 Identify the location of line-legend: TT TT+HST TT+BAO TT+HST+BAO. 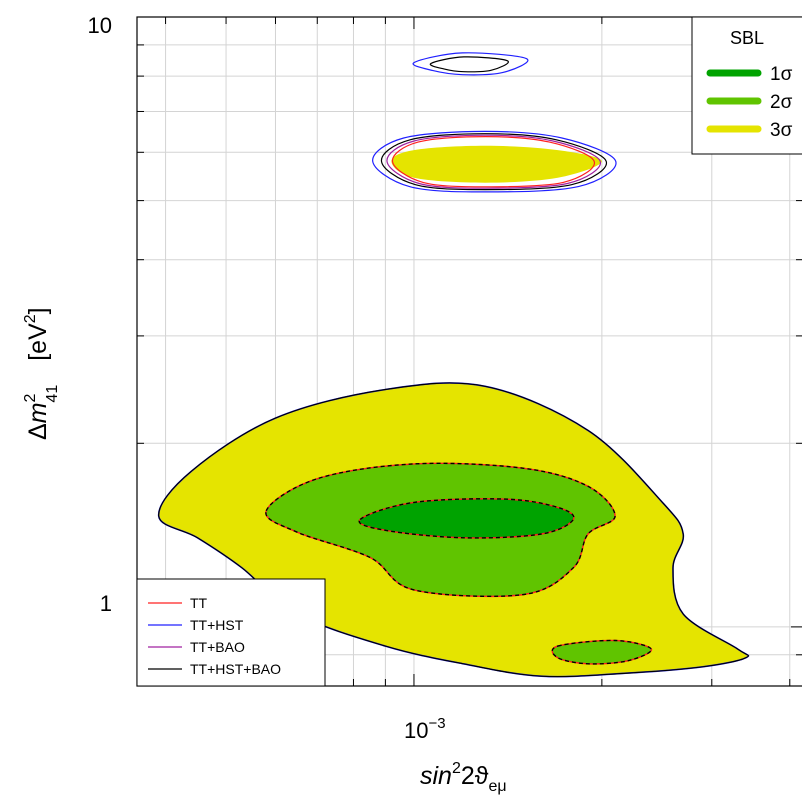
(231, 632).